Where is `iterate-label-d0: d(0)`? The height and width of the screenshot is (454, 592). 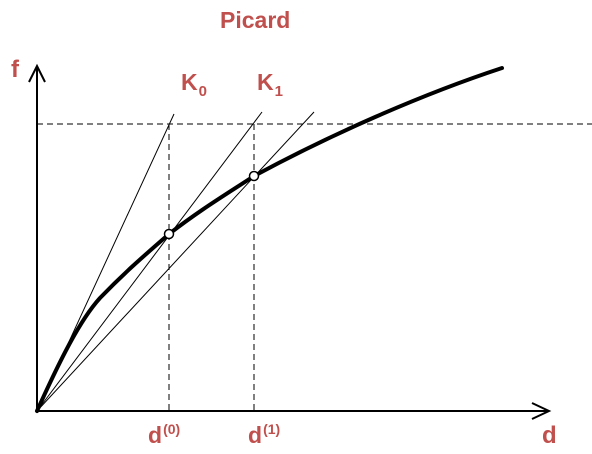 iterate-label-d0: d(0) is located at coordinates (164, 434).